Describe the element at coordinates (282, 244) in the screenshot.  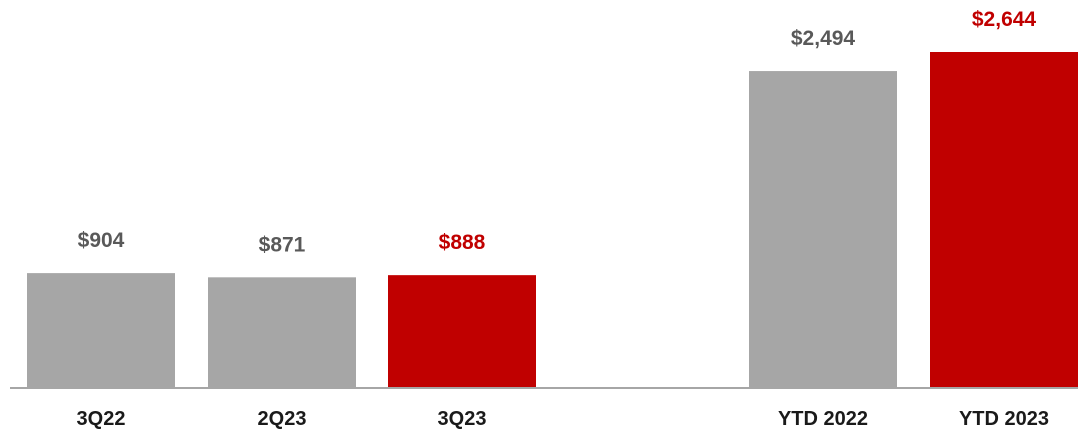
I see `data-label-2q23: $871` at that location.